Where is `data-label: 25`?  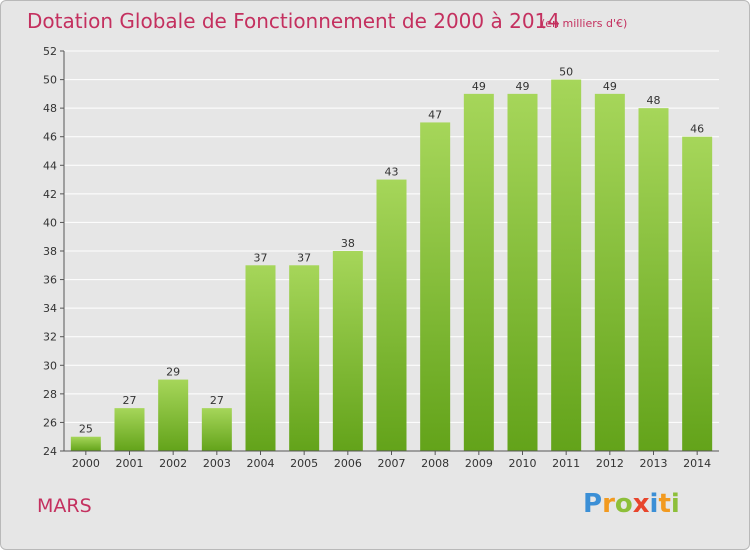
data-label: 25 is located at coordinates (86, 429).